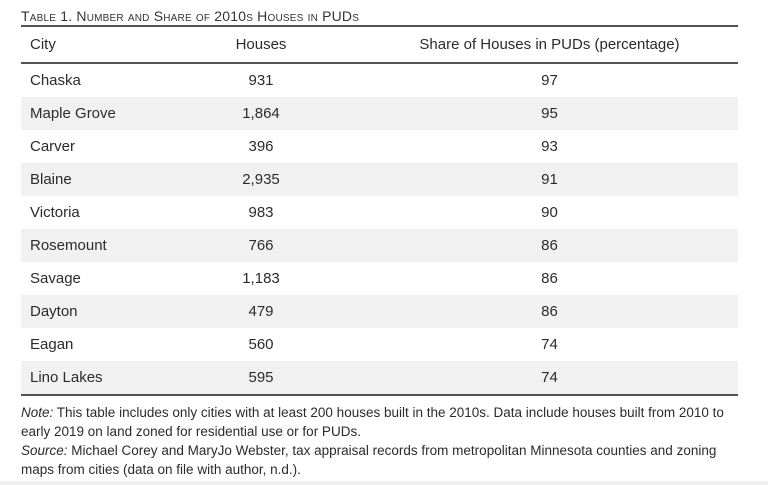  I want to click on table-row: Lino Lakes 595 74, so click(379, 378).